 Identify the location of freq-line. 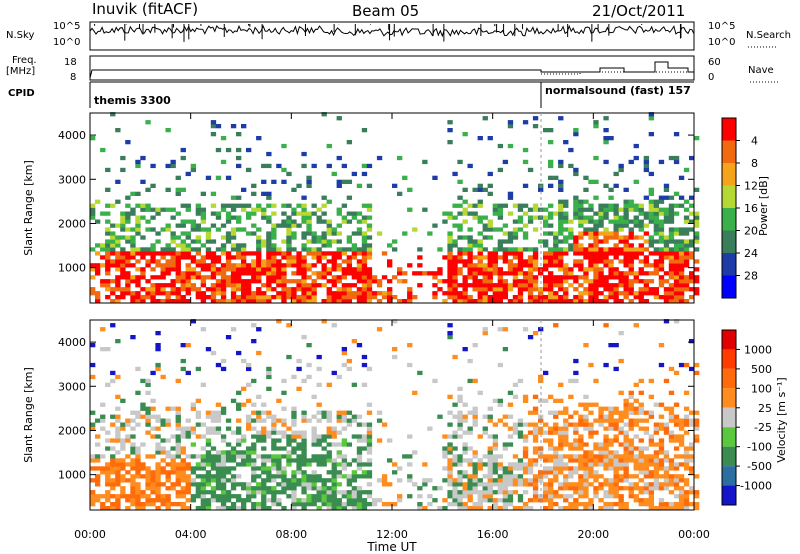
(391, 70).